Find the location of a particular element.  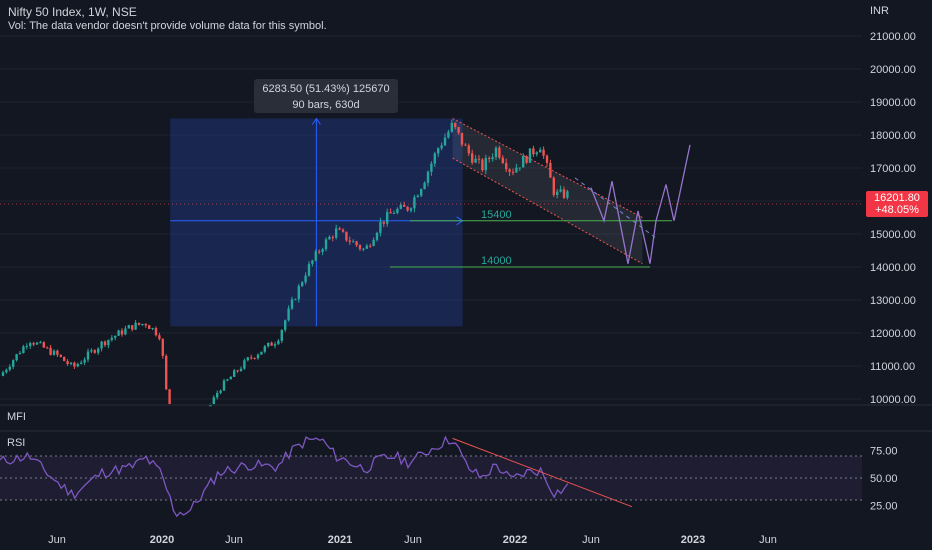

time-tick-label: 2020 is located at coordinates (162, 540).